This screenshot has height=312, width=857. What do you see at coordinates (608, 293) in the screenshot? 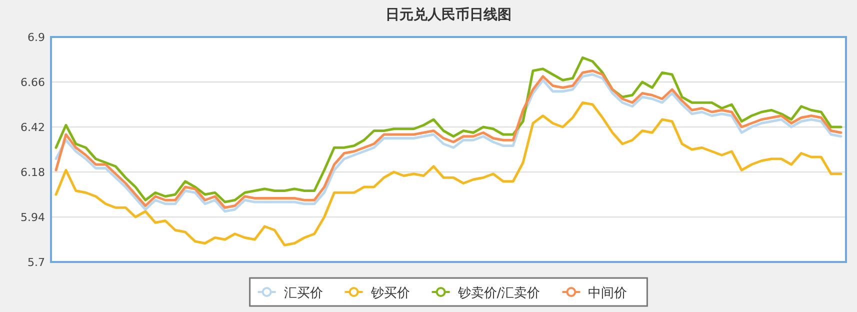
I see `legend-label: 中间价` at bounding box center [608, 293].